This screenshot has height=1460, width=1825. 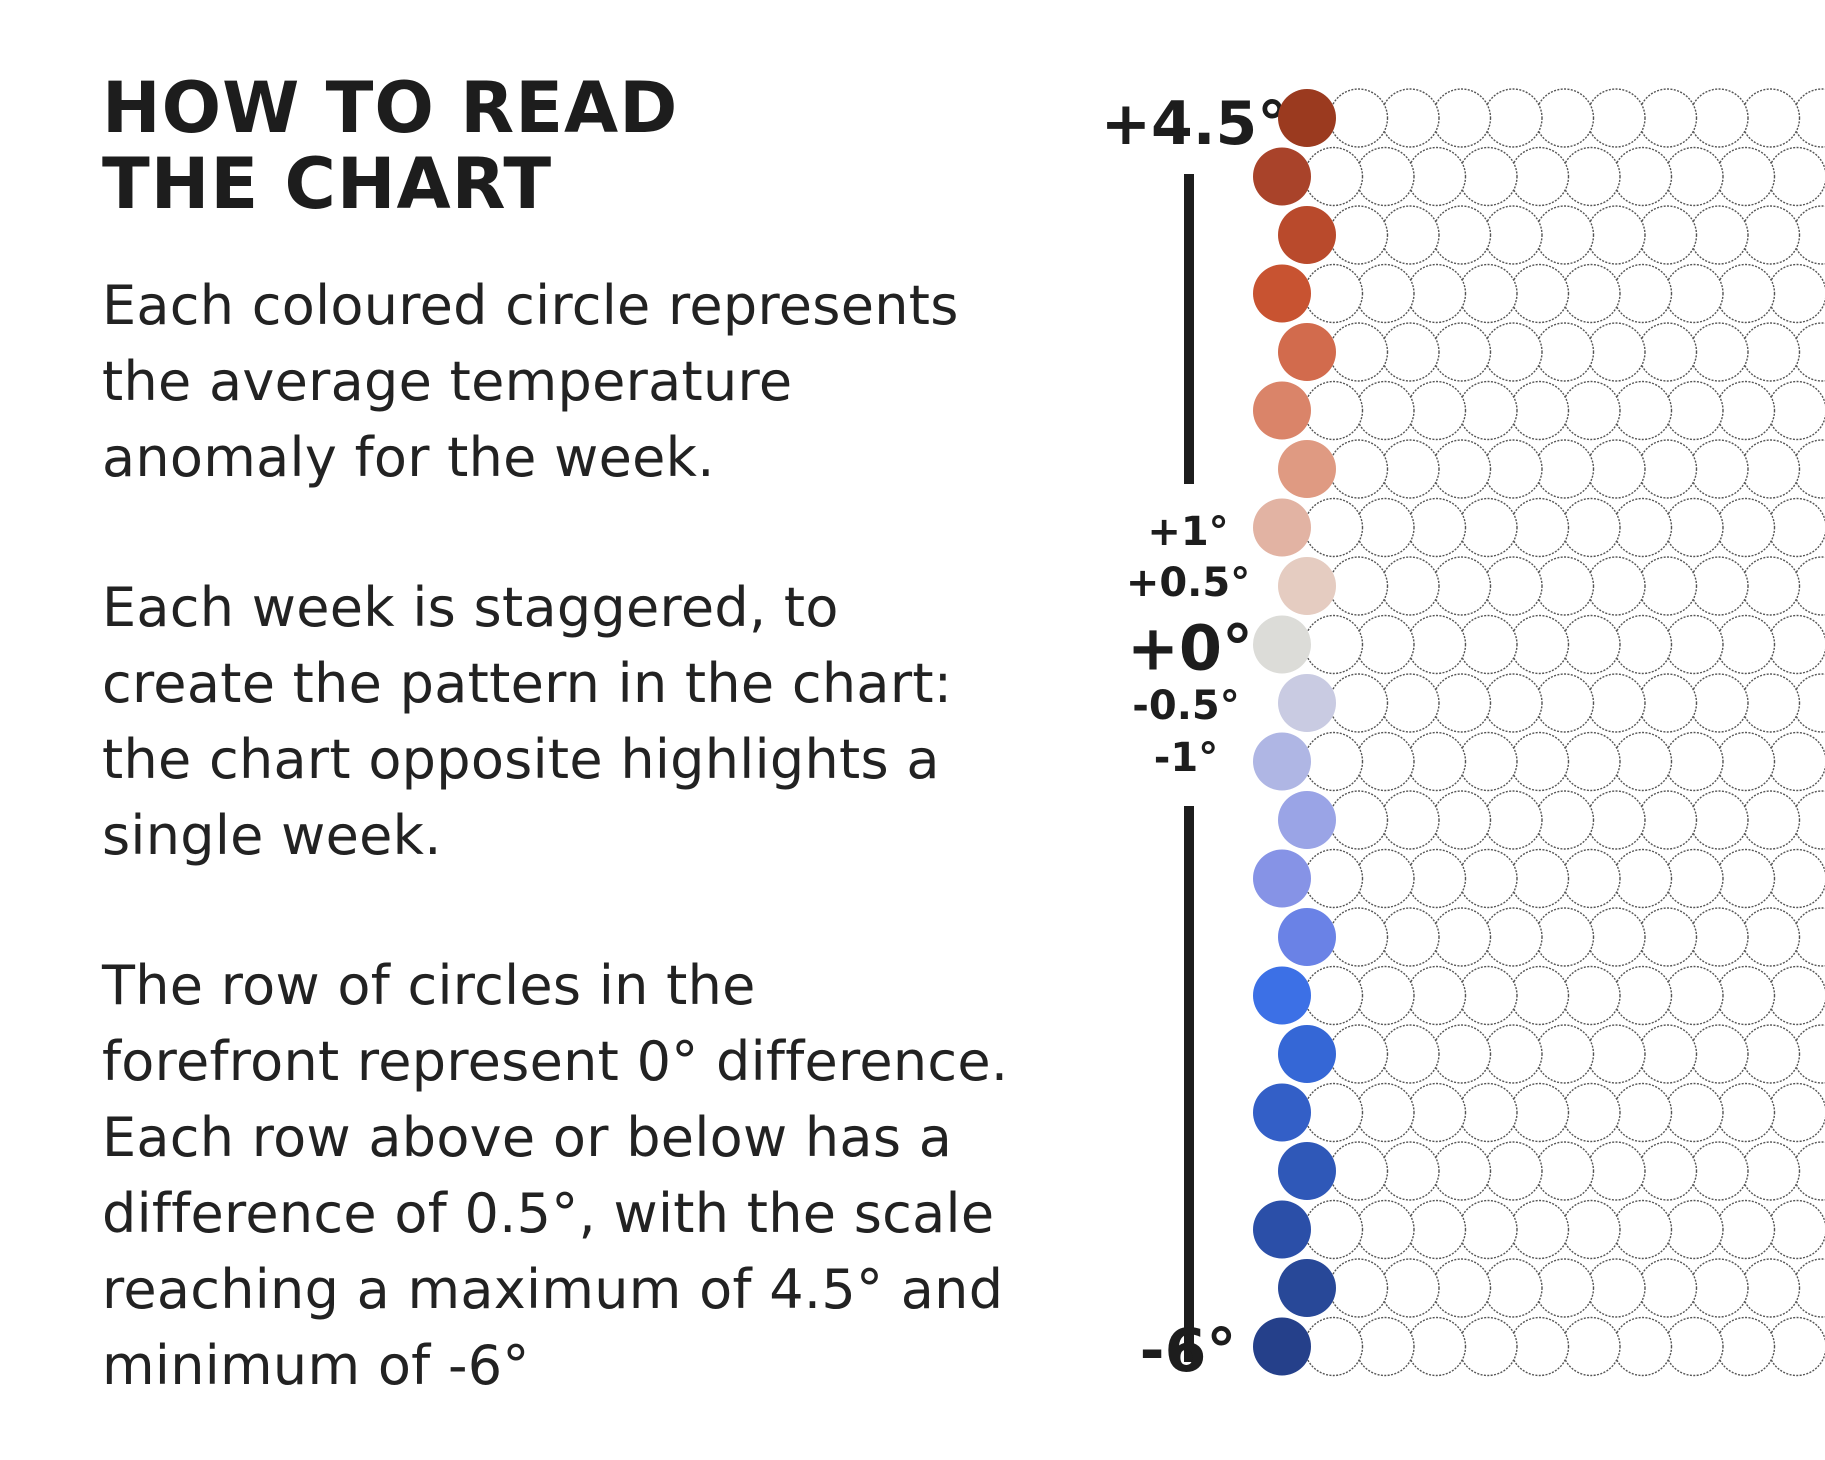 I want to click on explanation-line: reaching a maximum of 4.5° and, so click(x=553, y=1289).